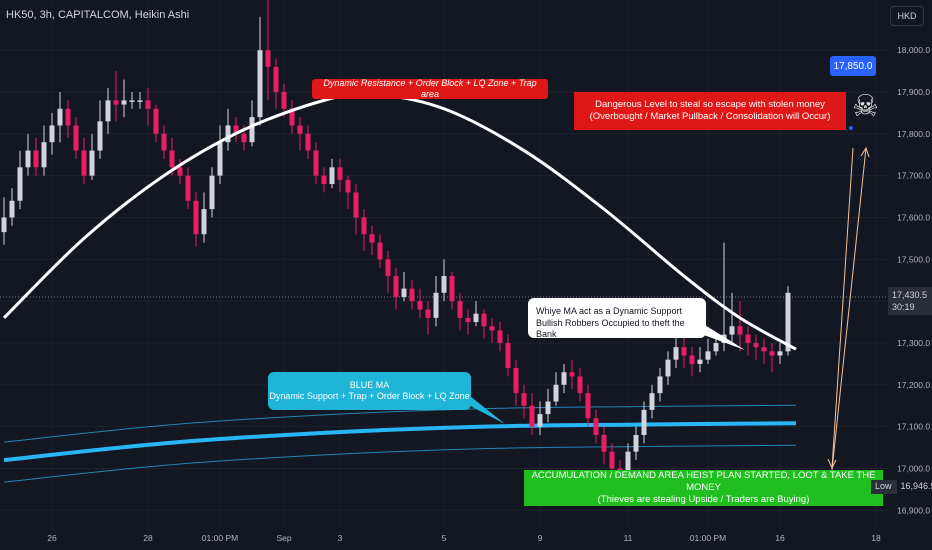 The image size is (932, 550). I want to click on time-axis-panel, so click(444, 538).